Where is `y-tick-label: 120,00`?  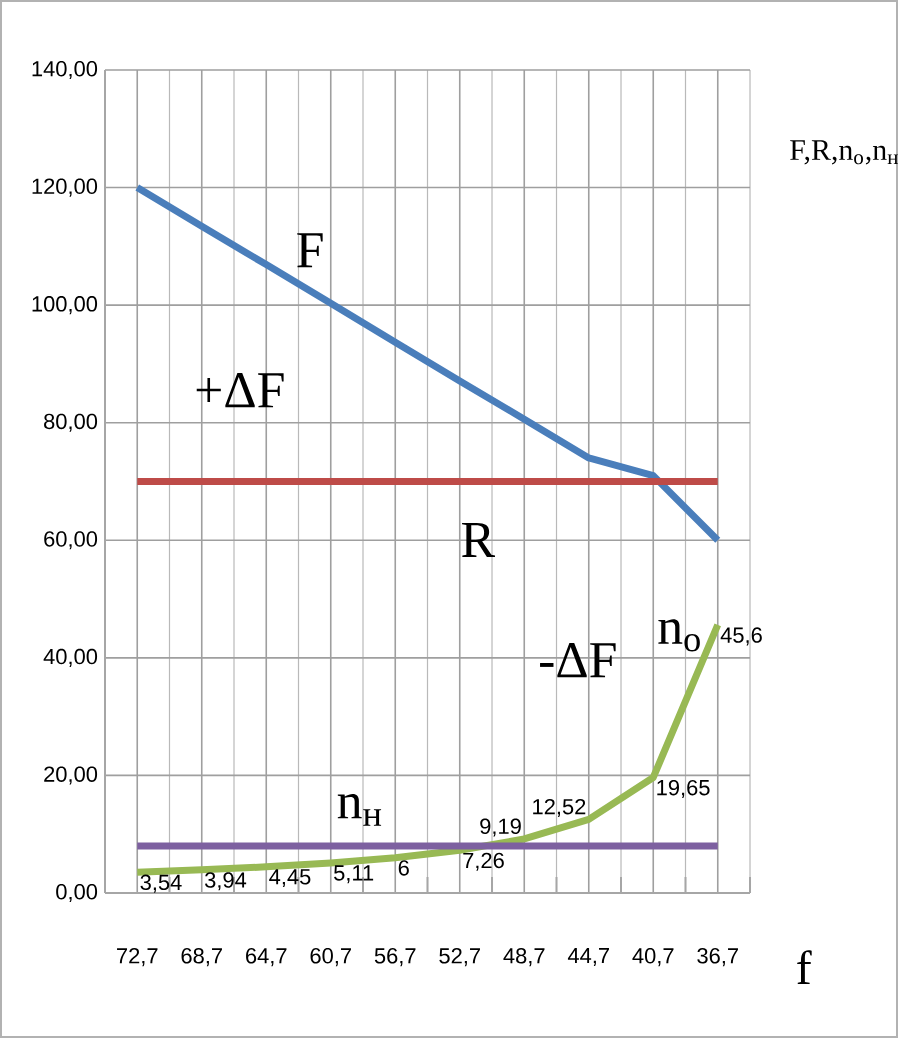 y-tick-label: 120,00 is located at coordinates (65, 187).